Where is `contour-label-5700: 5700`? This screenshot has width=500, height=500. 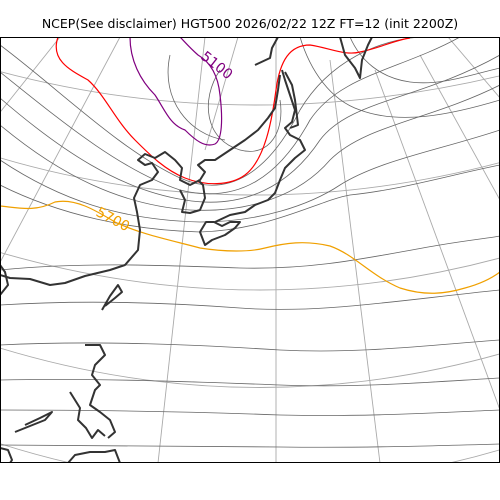
contour-label-5700: 5700 is located at coordinates (112, 219).